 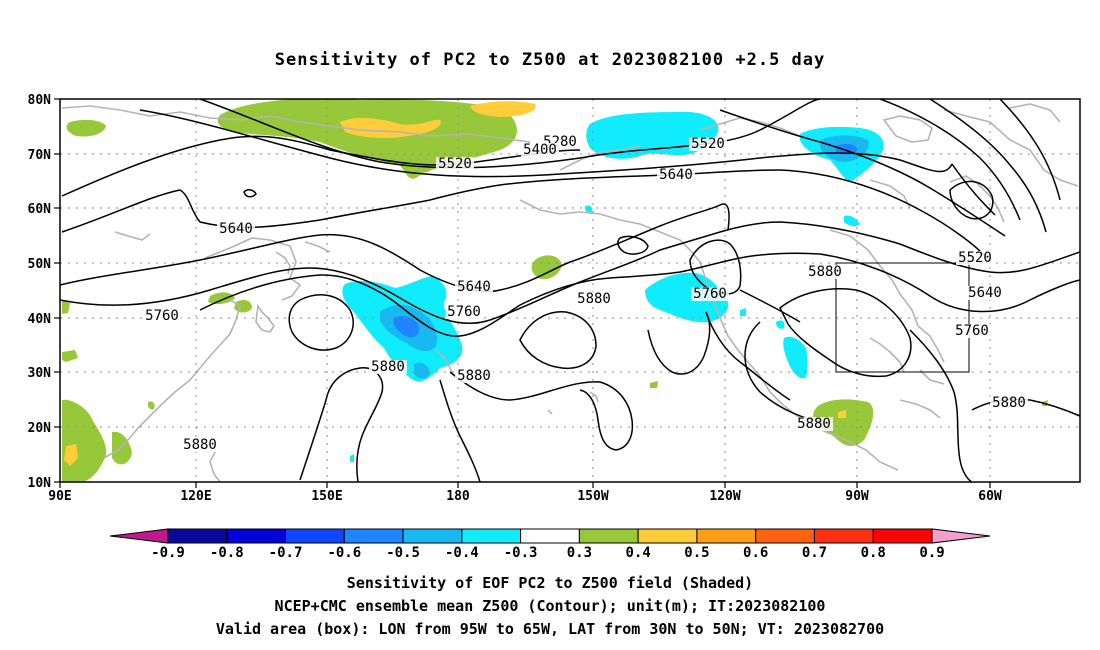 What do you see at coordinates (873, 553) in the screenshot?
I see `colorbar-label: 0.8` at bounding box center [873, 553].